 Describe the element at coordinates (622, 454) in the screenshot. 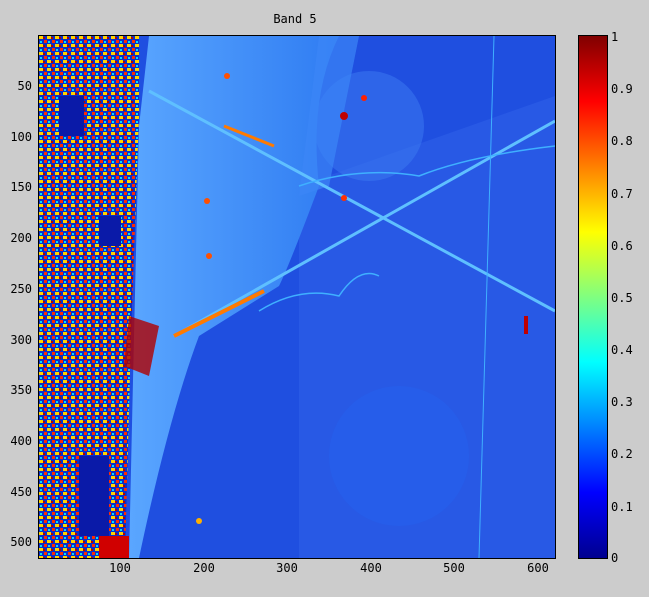

I see `colorbar-tick-0.2: 0.2` at that location.